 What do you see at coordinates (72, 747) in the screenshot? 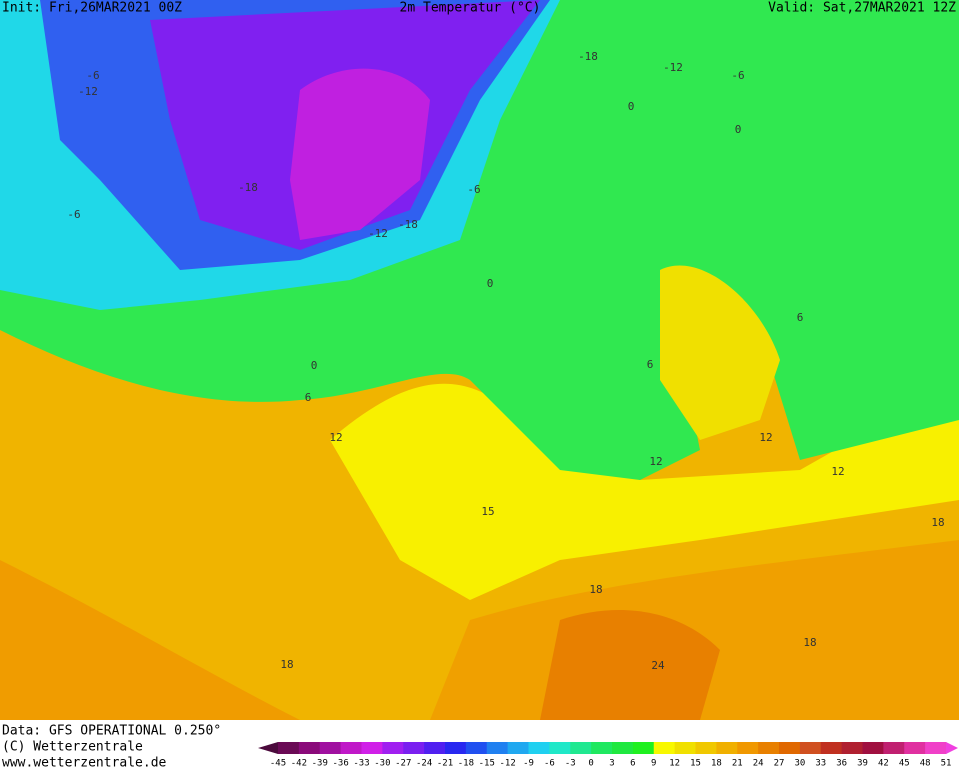
I see `footer-copyright: (C) Wetterzentrale` at bounding box center [72, 747].